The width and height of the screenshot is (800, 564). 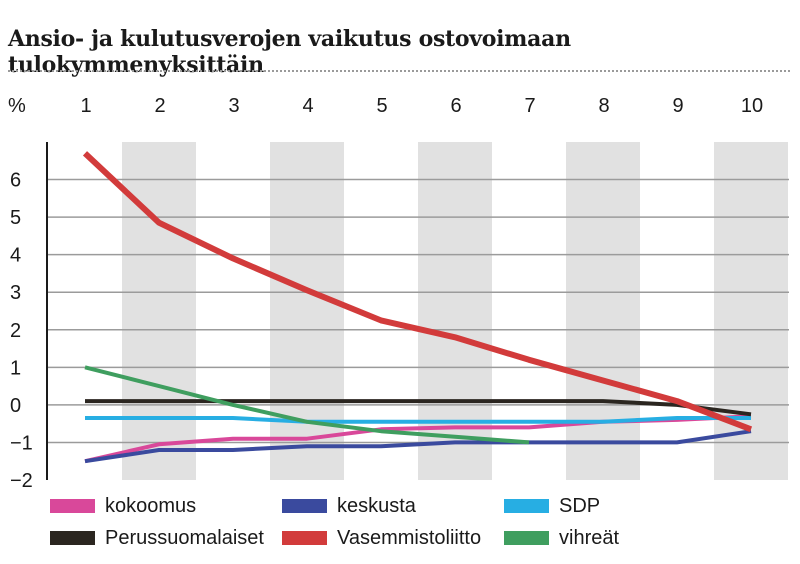 I want to click on legend-item: SDP, so click(x=624, y=506).